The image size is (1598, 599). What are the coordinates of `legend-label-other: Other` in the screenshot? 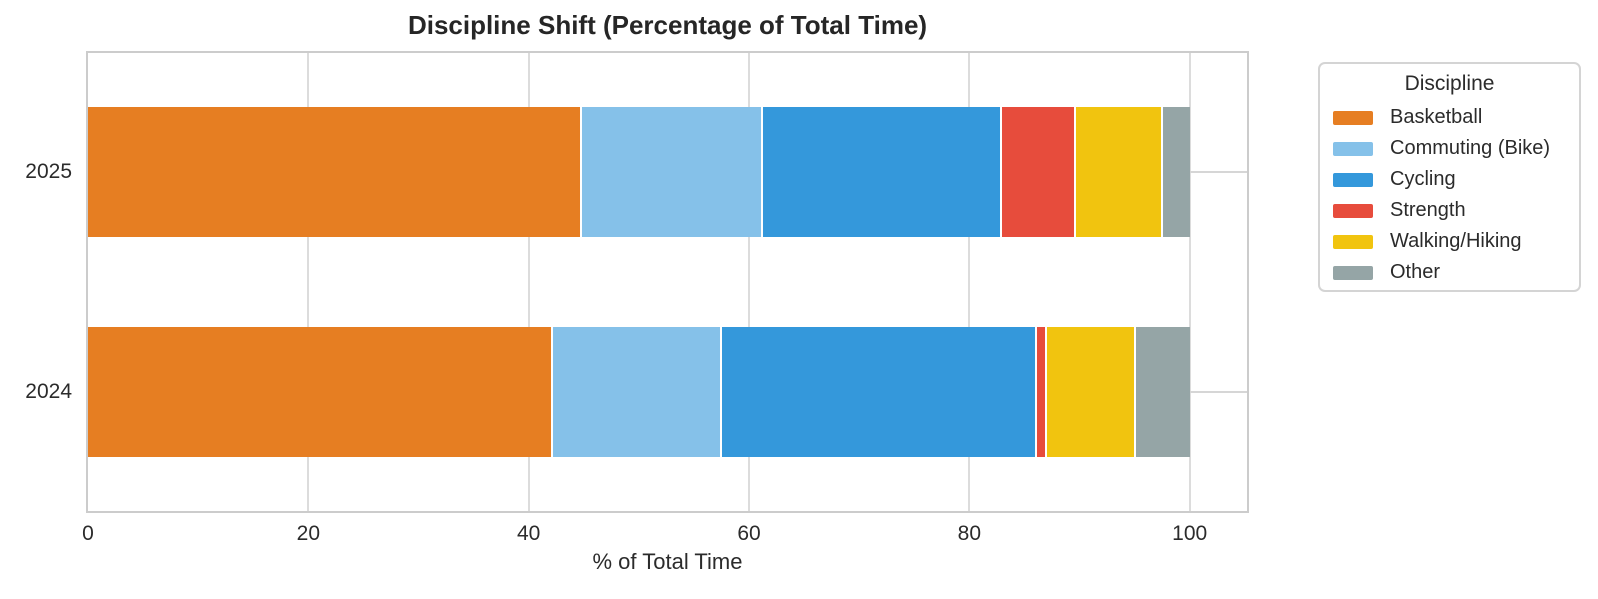 It's located at (1415, 272).